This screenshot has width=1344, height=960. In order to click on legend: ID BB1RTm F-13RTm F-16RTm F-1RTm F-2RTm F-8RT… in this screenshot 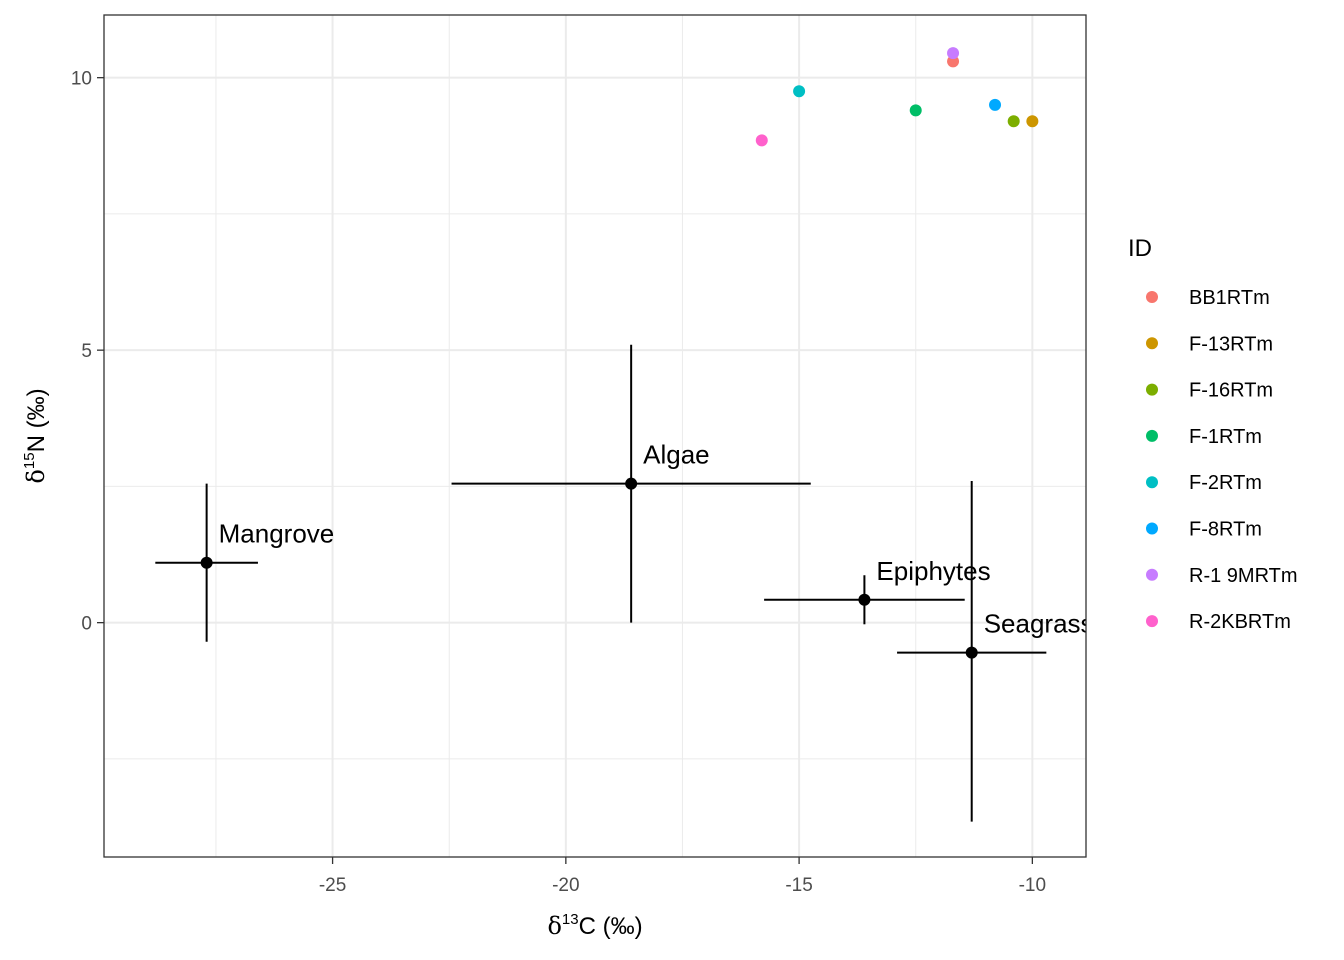, I will do `click(1213, 434)`.